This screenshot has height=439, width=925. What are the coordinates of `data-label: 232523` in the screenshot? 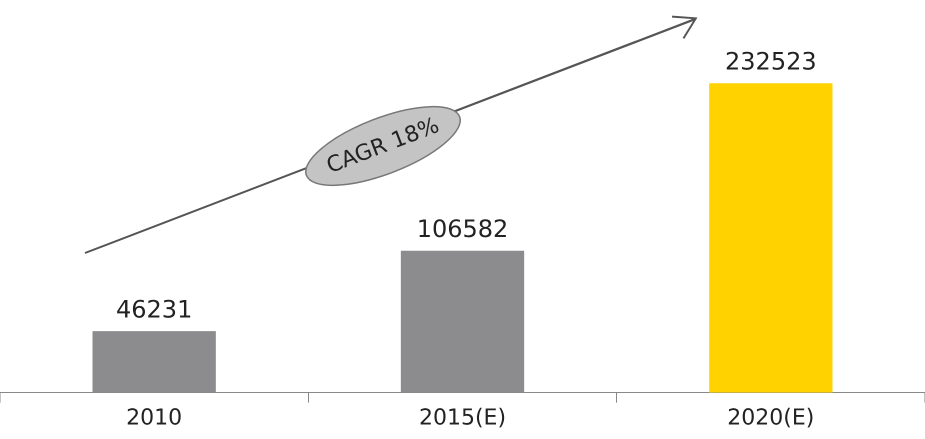 It's located at (771, 61).